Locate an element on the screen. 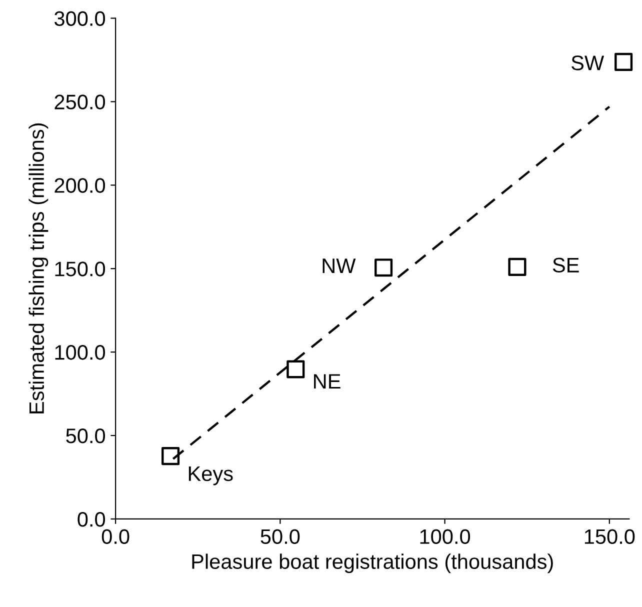 Image resolution: width=642 pixels, height=607 pixels. x-tick-label: 0.0 is located at coordinates (116, 536).